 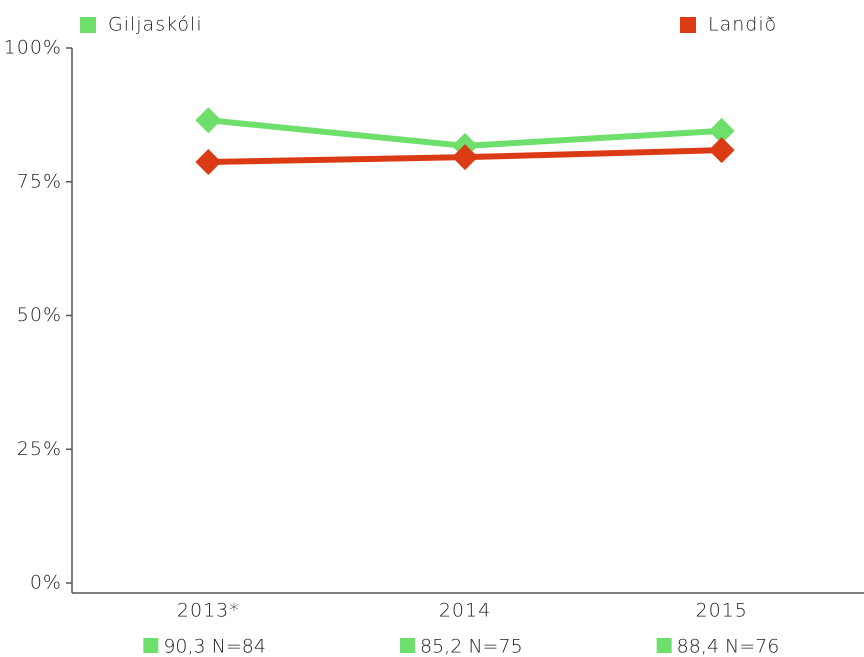 I want to click on x-tick-label: 2014, so click(x=465, y=611).